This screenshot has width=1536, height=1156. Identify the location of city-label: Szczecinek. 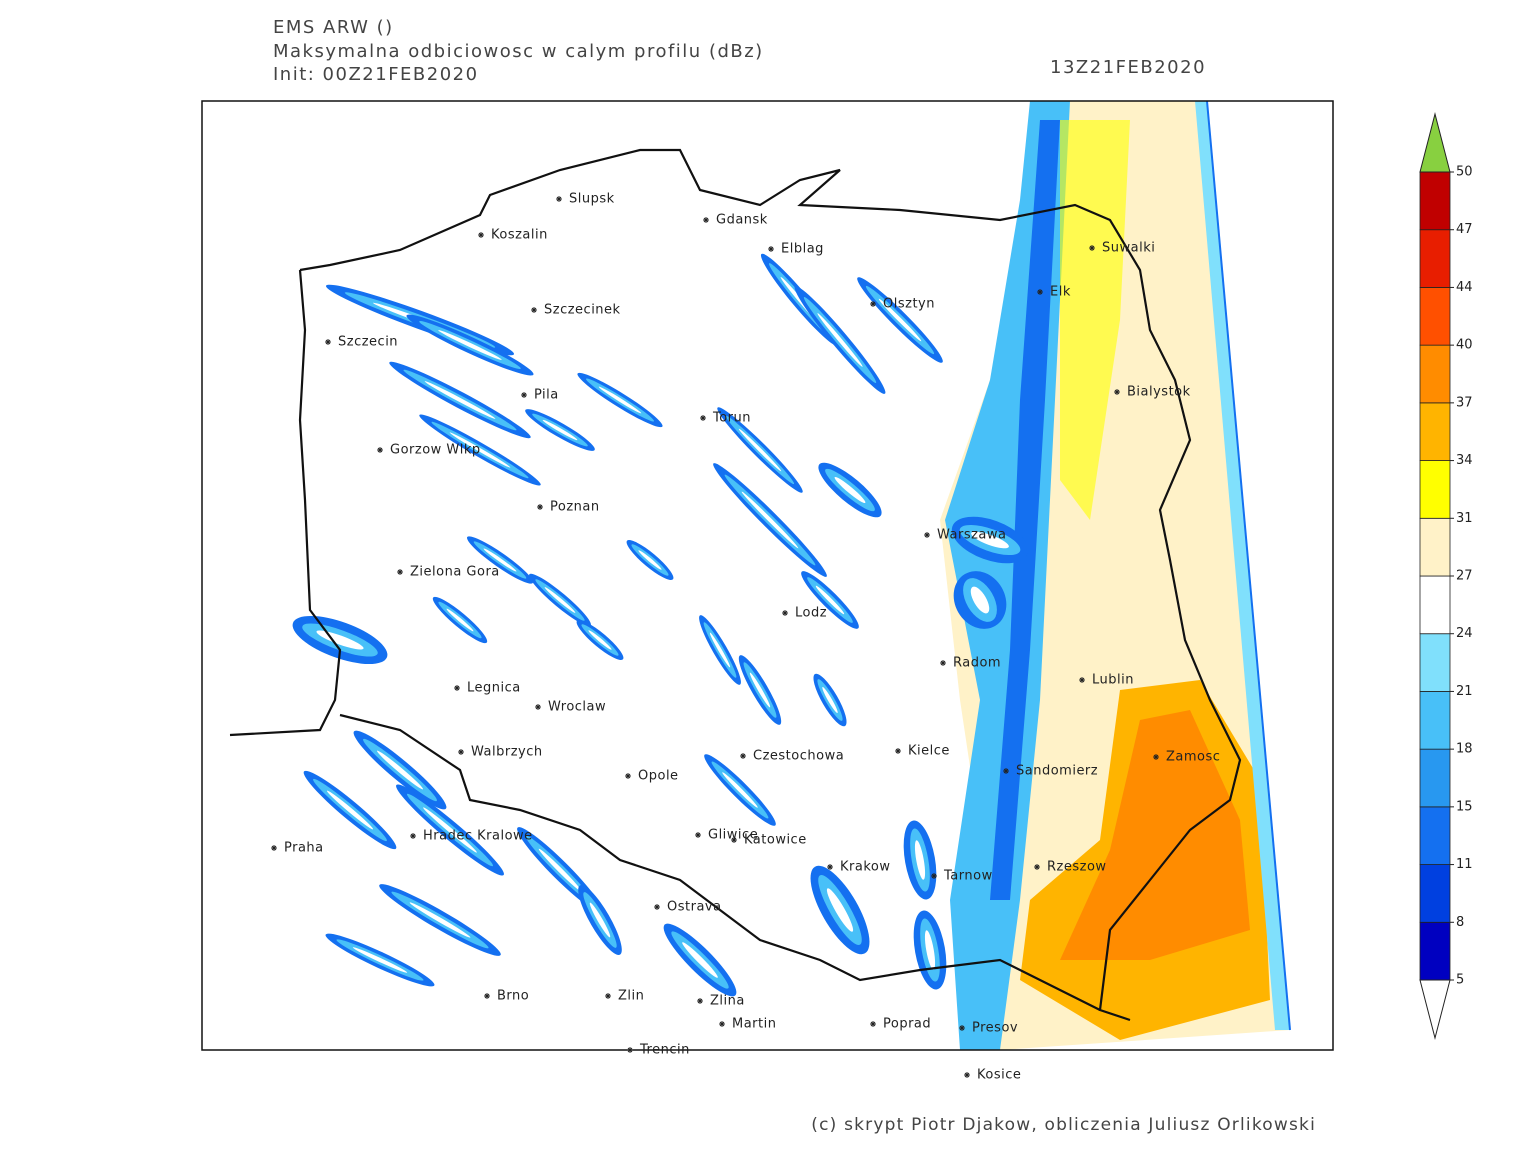
(582, 310).